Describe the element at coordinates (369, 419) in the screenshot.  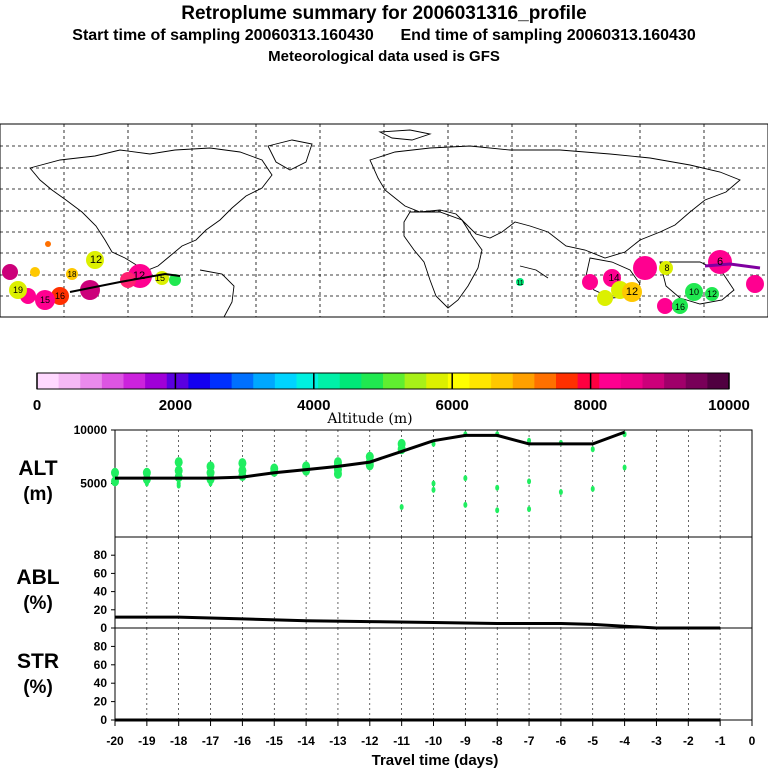
I see `colorbar-label: Altitude (m)` at that location.